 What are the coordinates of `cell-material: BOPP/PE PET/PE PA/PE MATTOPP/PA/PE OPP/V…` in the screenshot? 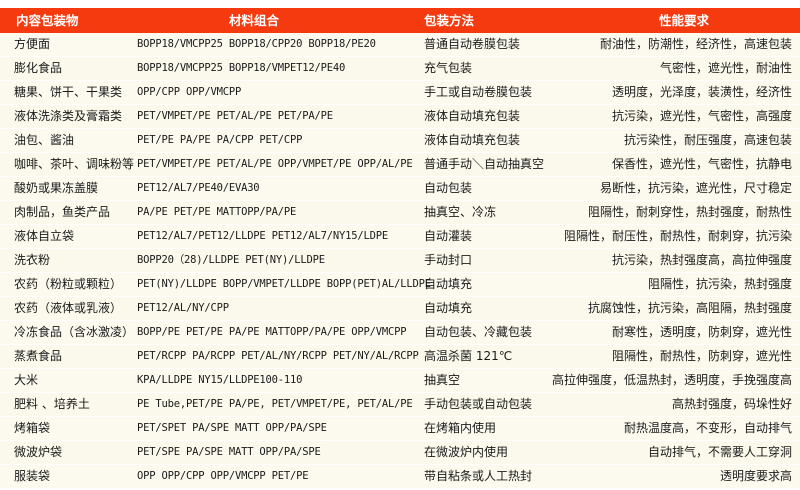 It's located at (272, 332).